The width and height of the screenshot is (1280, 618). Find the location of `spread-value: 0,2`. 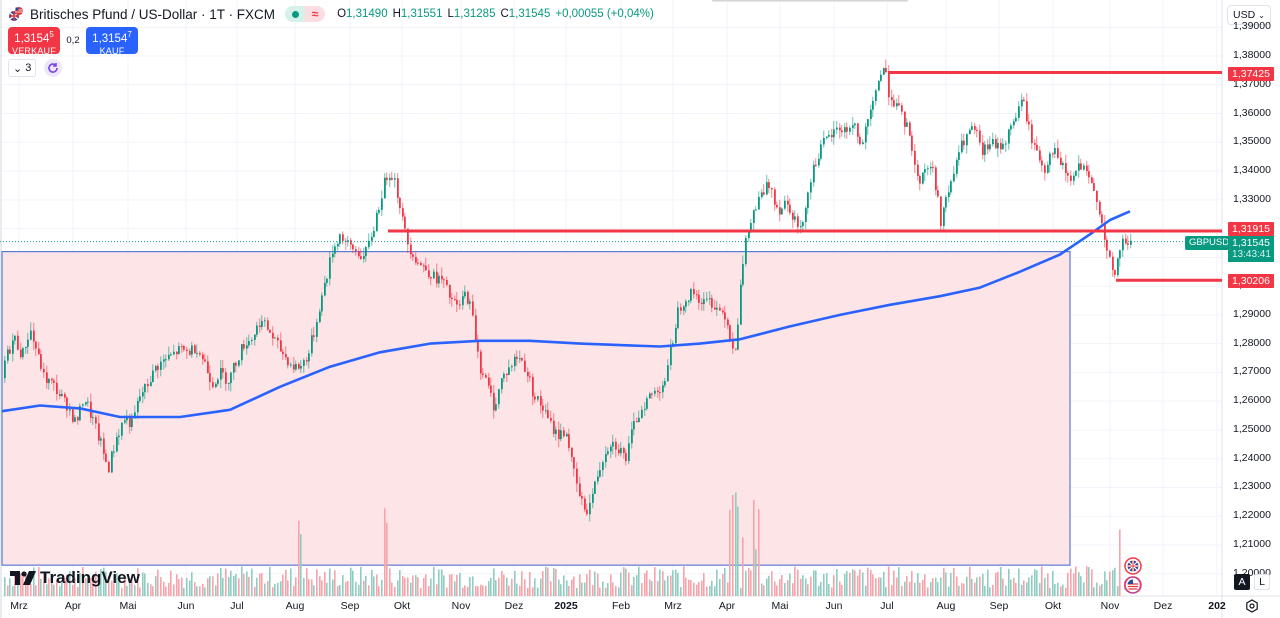

spread-value: 0,2 is located at coordinates (73, 40).